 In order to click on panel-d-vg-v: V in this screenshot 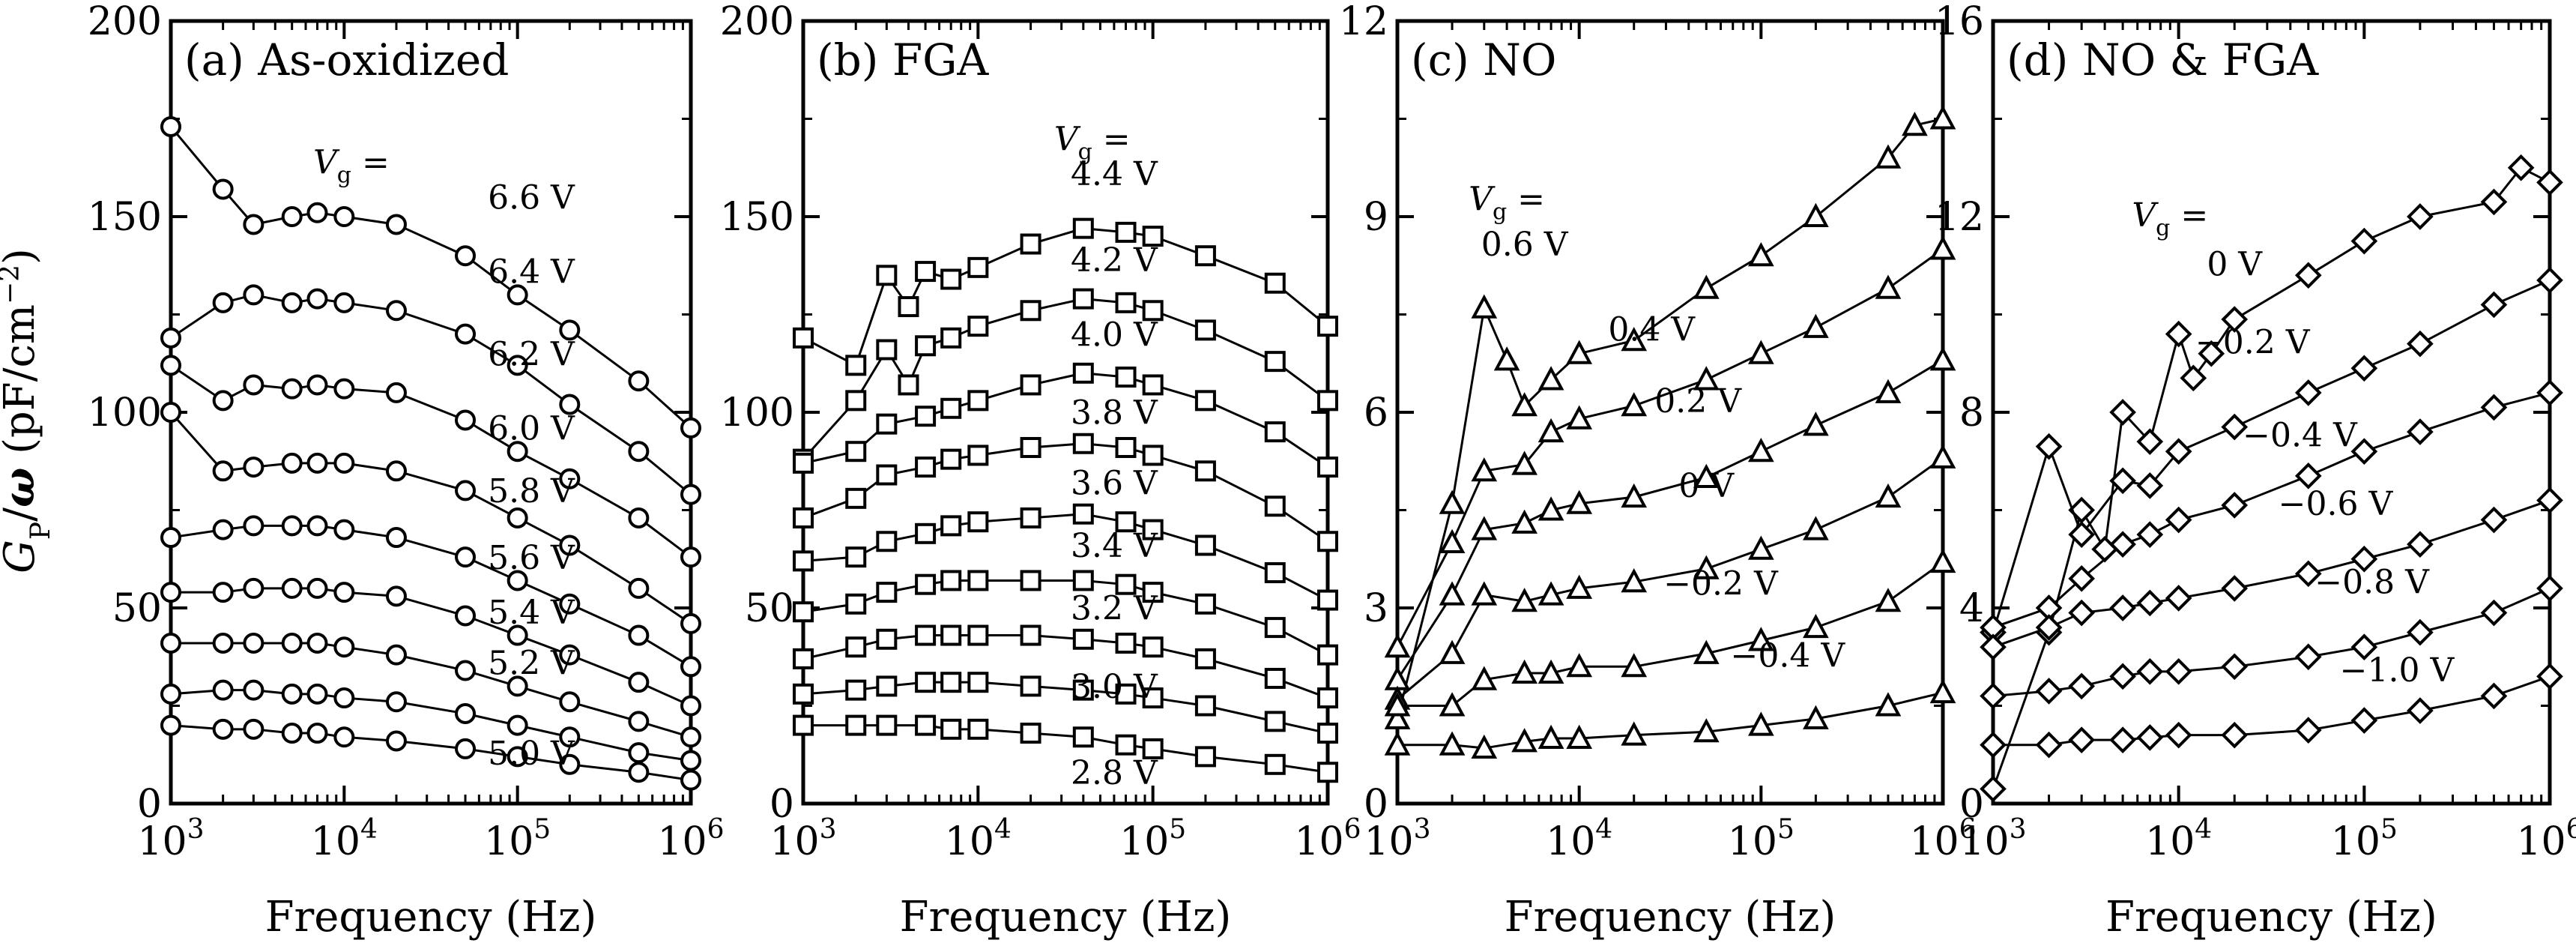, I will do `click(2145, 215)`.